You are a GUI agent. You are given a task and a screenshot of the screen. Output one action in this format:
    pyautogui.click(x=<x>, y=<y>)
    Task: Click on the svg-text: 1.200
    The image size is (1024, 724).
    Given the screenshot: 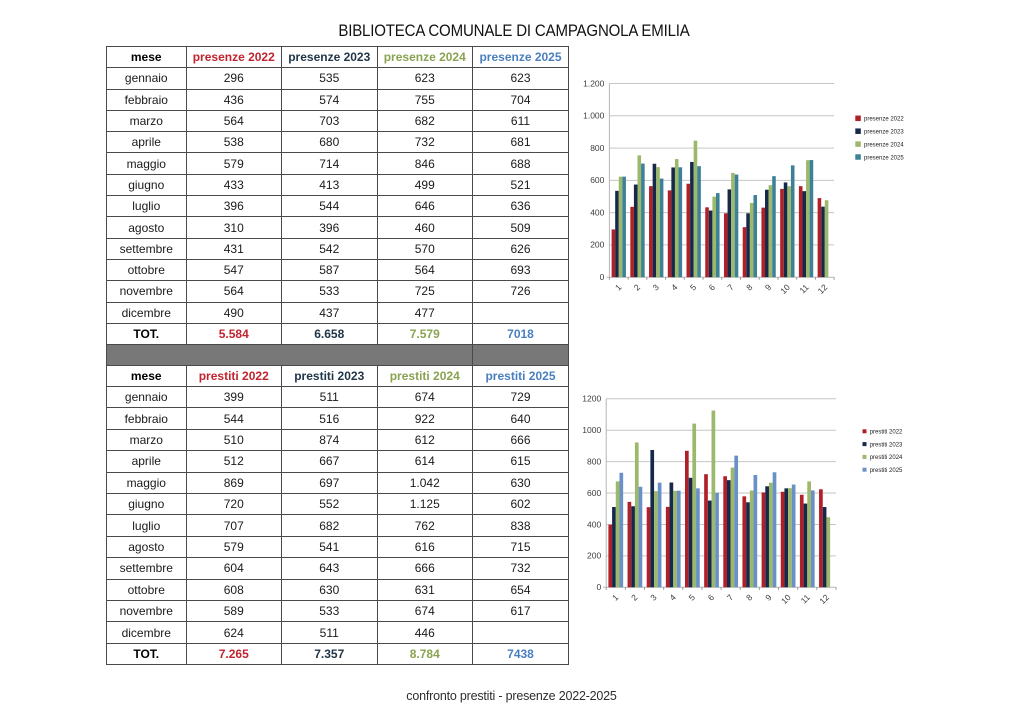 What is the action you would take?
    pyautogui.click(x=594, y=83)
    